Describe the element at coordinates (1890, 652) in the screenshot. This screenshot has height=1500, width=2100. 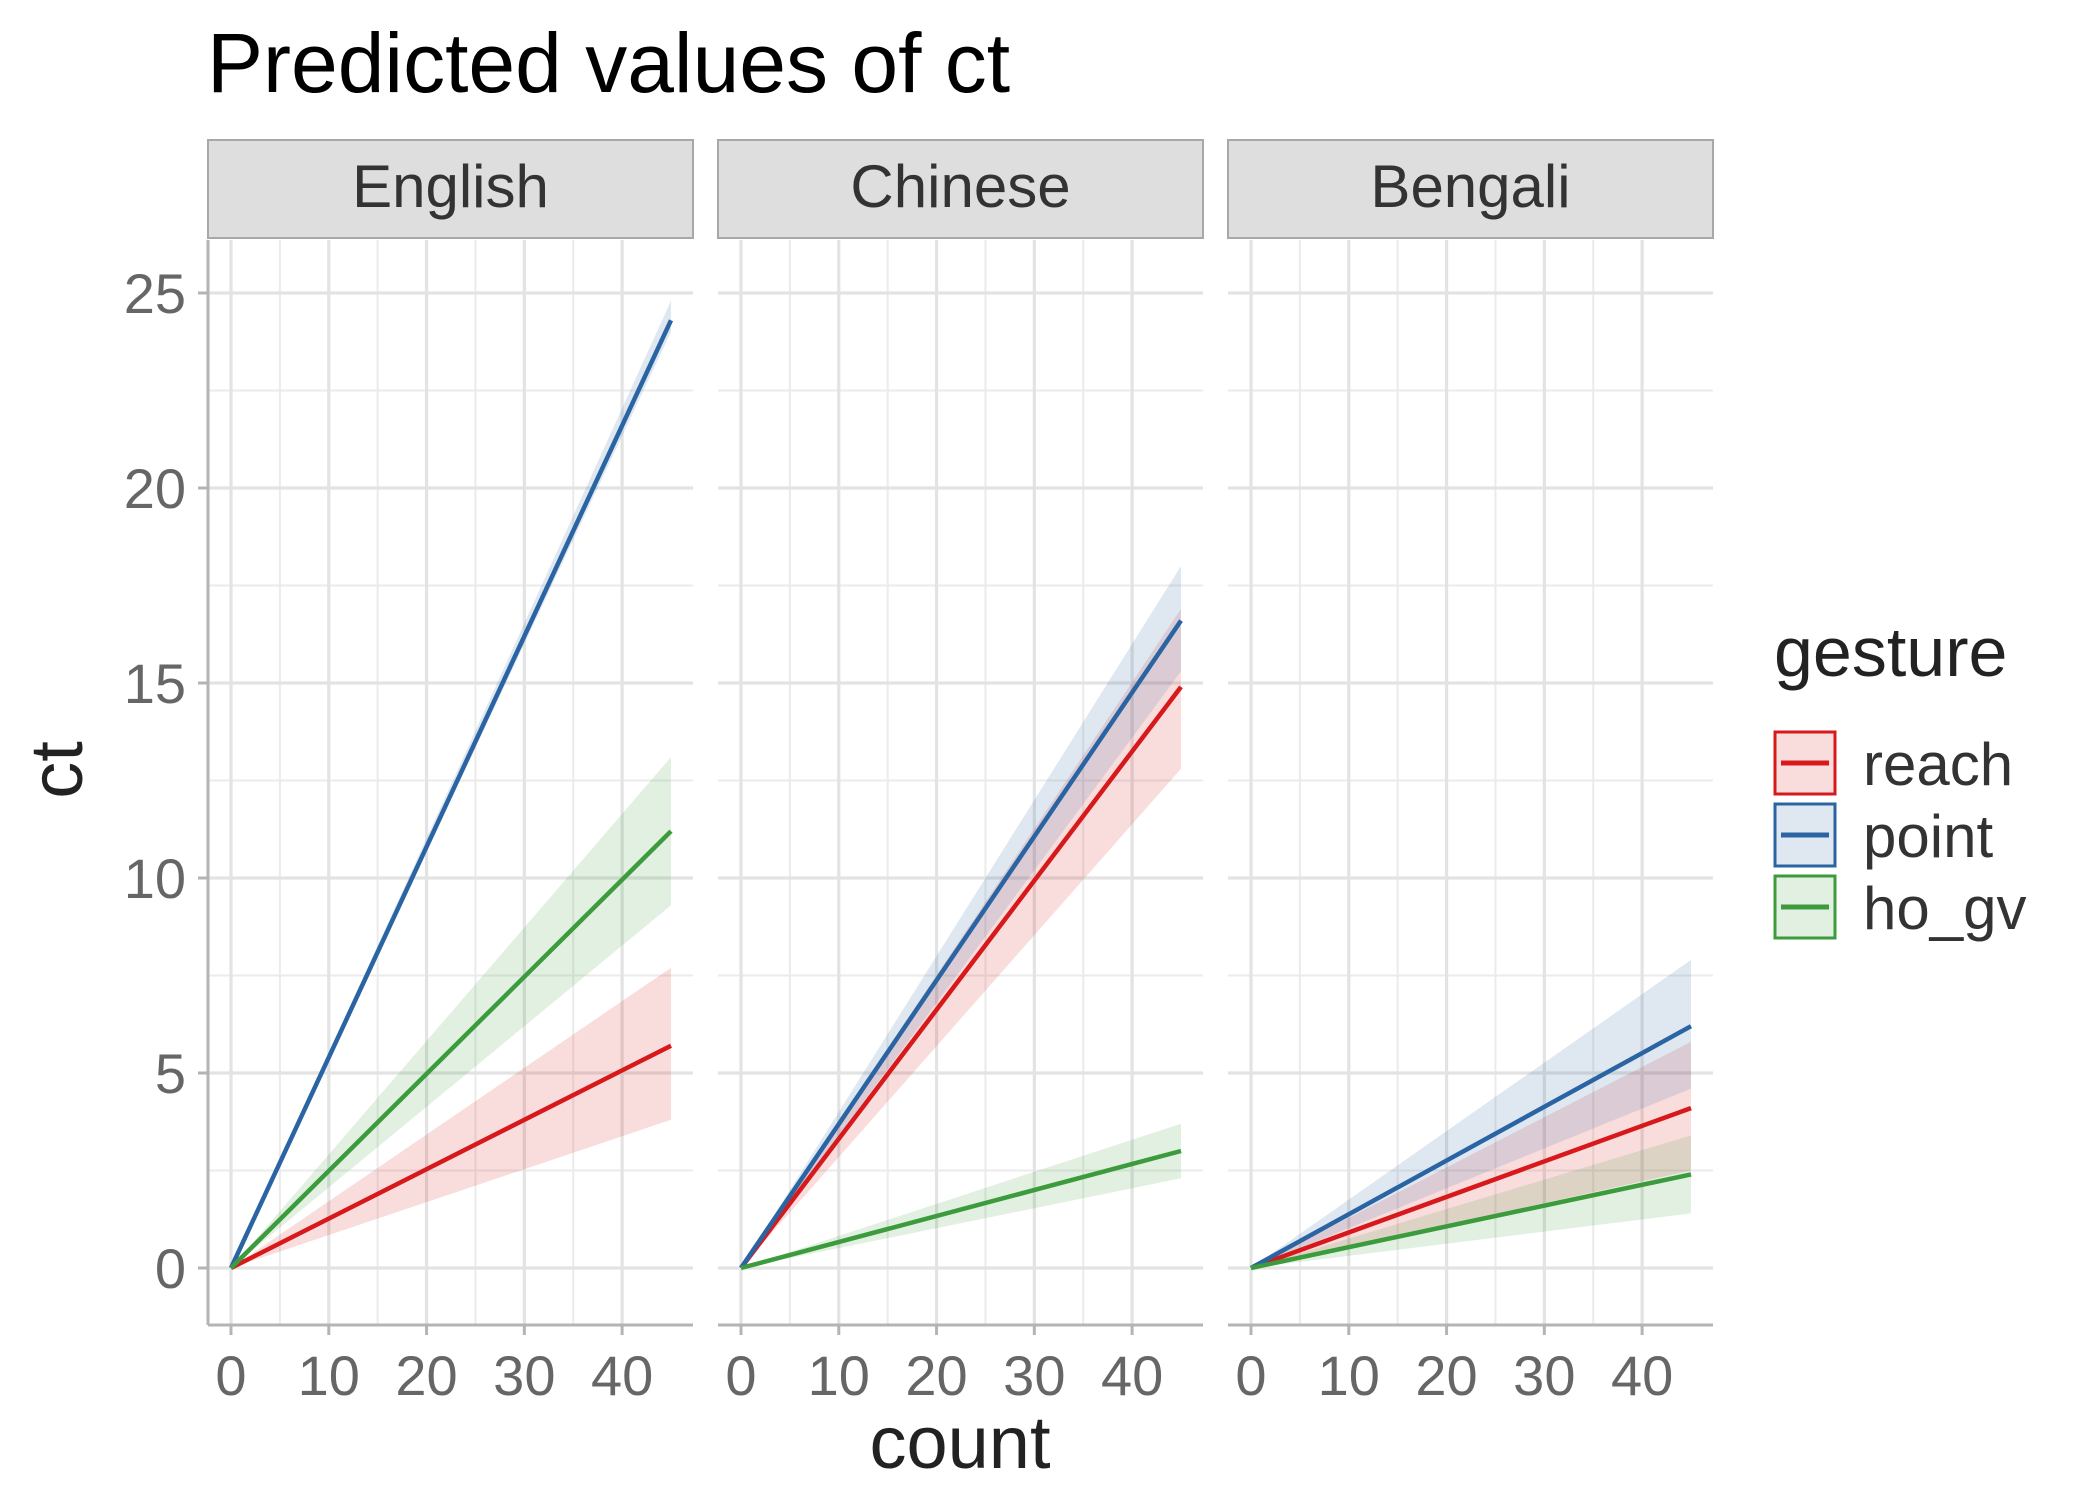
I see `legend-title: gesture` at that location.